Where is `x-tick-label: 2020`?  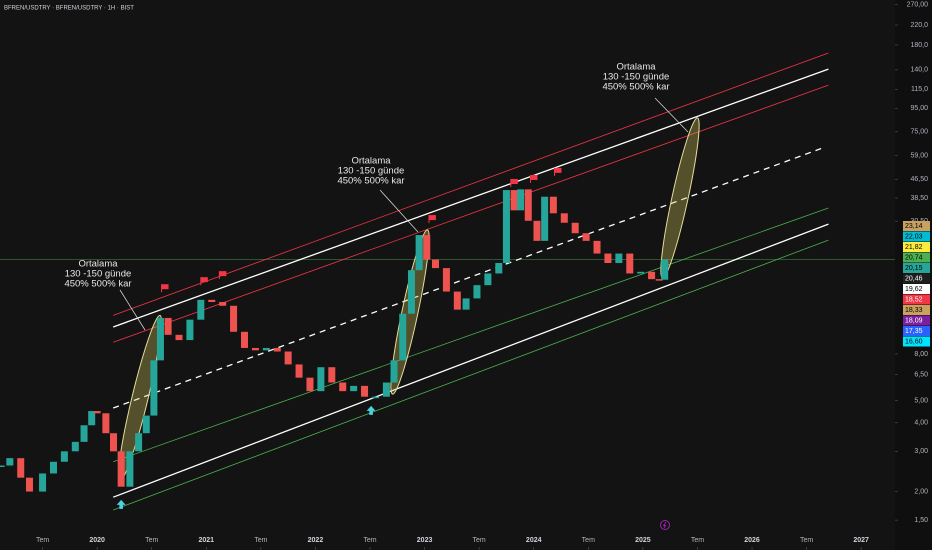 x-tick-label: 2020 is located at coordinates (97, 540).